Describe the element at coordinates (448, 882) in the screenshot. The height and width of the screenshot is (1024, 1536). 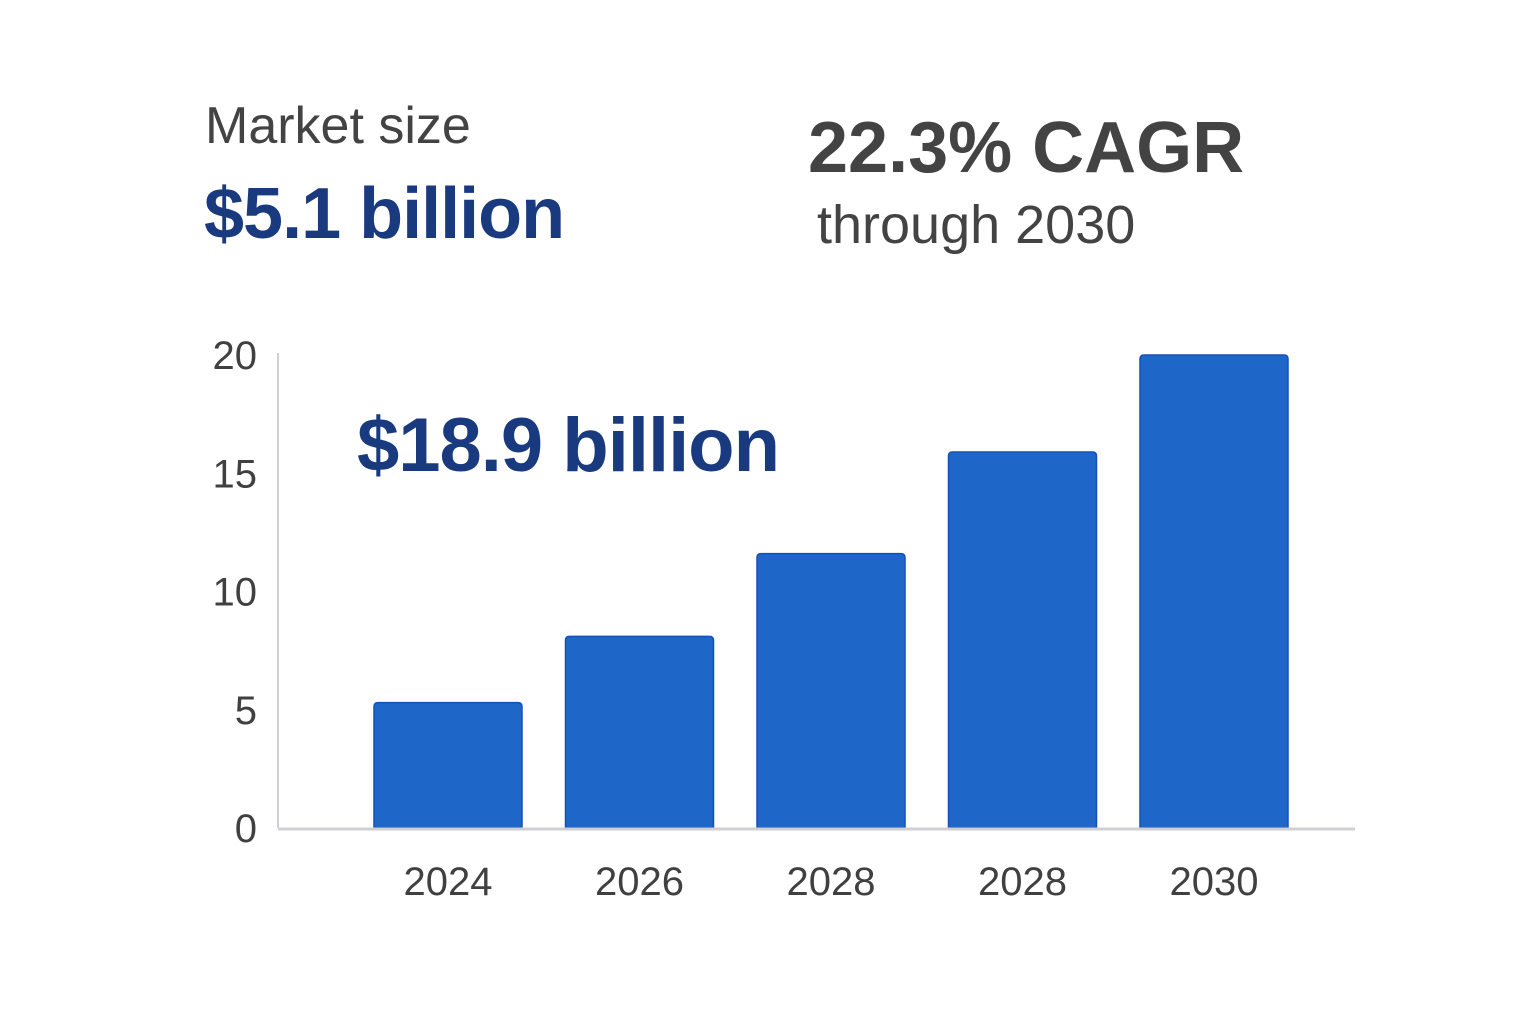
I see `x-tick-label: 2024` at that location.